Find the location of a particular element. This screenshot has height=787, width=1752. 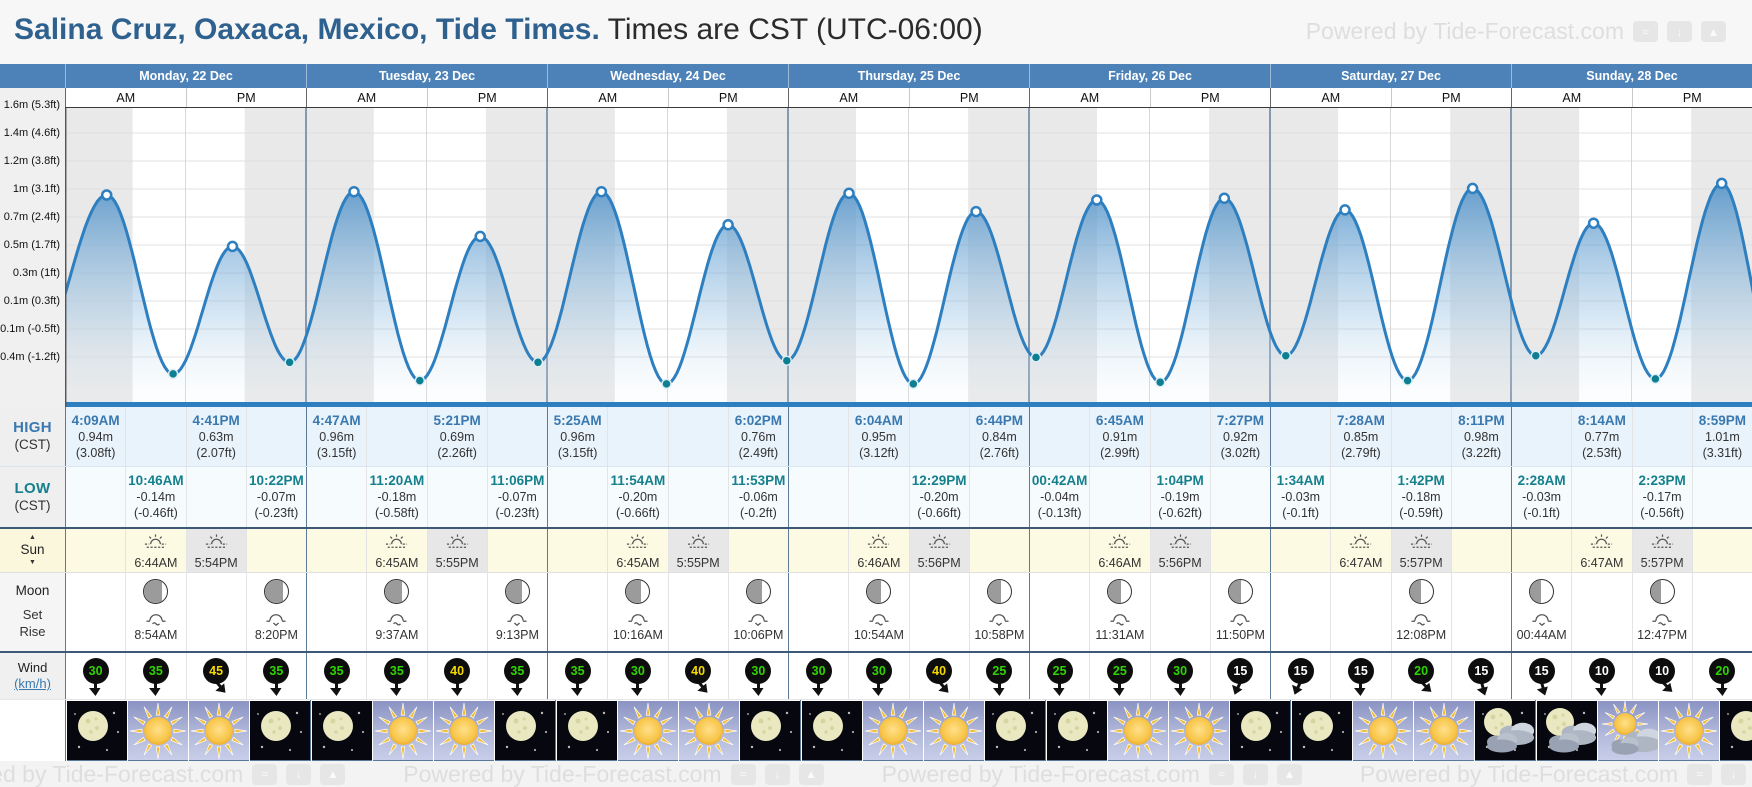

moon-cell: 10:58PM is located at coordinates (998, 612).